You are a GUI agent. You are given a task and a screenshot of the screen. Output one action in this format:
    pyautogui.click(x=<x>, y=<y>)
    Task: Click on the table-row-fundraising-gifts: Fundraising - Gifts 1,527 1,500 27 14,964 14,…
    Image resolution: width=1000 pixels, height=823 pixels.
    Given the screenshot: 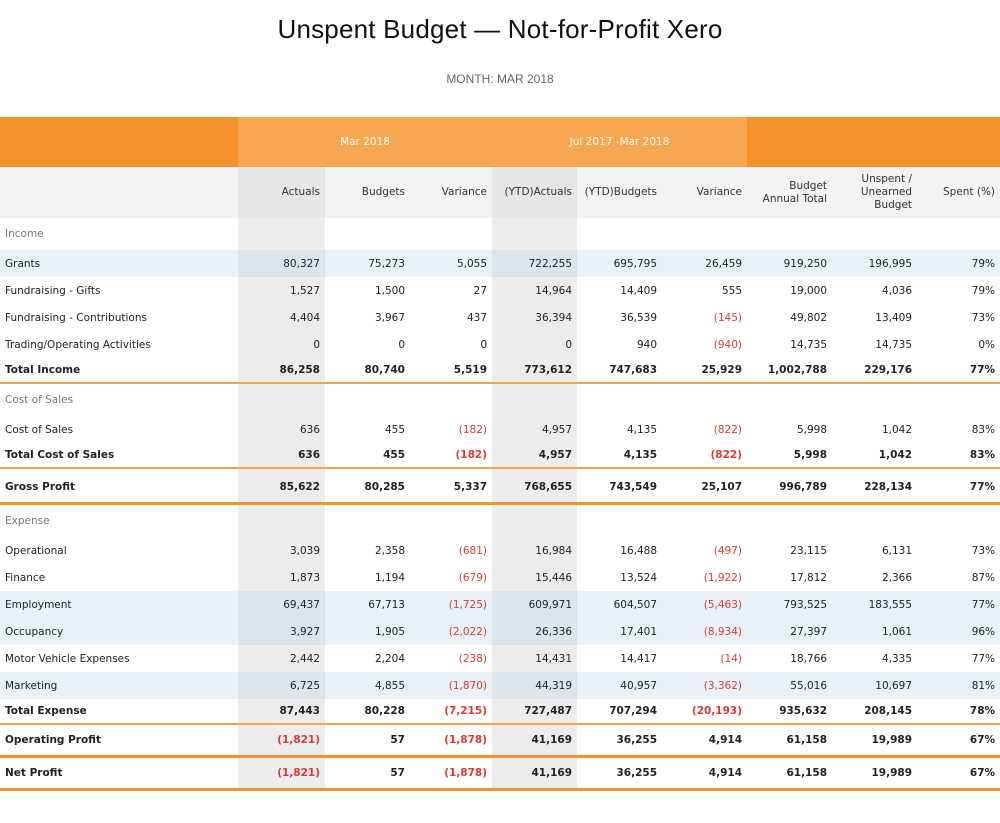 What is the action you would take?
    pyautogui.click(x=500, y=290)
    